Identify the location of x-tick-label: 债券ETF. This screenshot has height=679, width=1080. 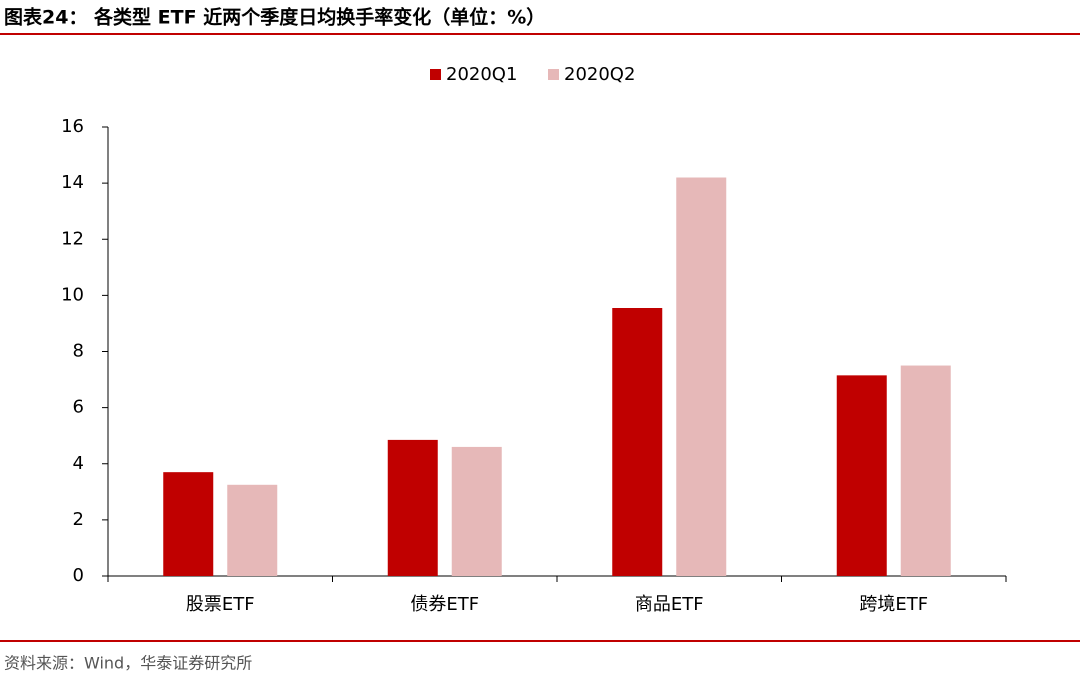
(444, 604).